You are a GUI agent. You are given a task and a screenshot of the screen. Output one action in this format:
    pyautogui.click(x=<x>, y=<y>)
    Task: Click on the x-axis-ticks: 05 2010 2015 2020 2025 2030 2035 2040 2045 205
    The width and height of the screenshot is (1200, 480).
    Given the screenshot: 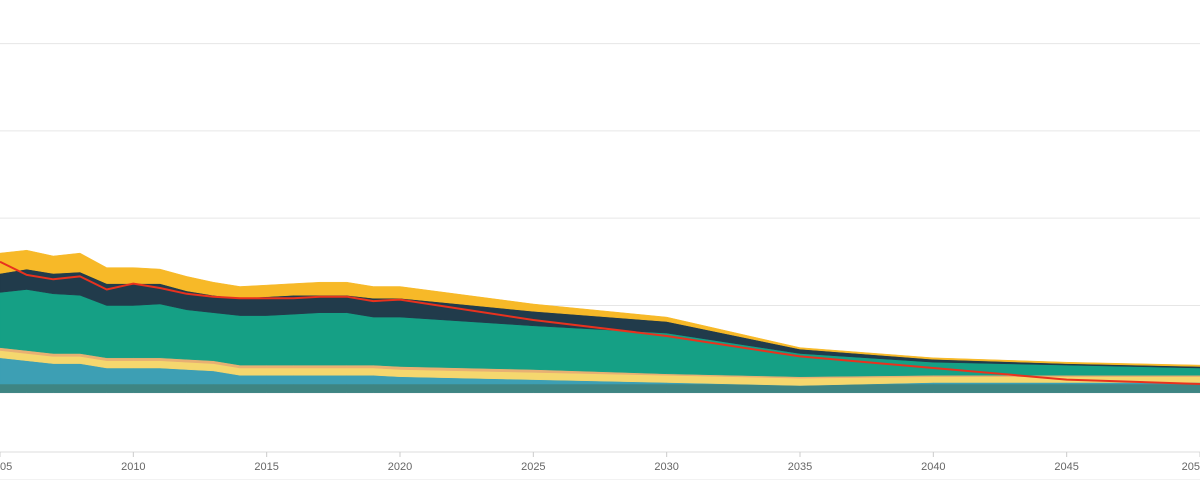 What is the action you would take?
    pyautogui.click(x=600, y=462)
    